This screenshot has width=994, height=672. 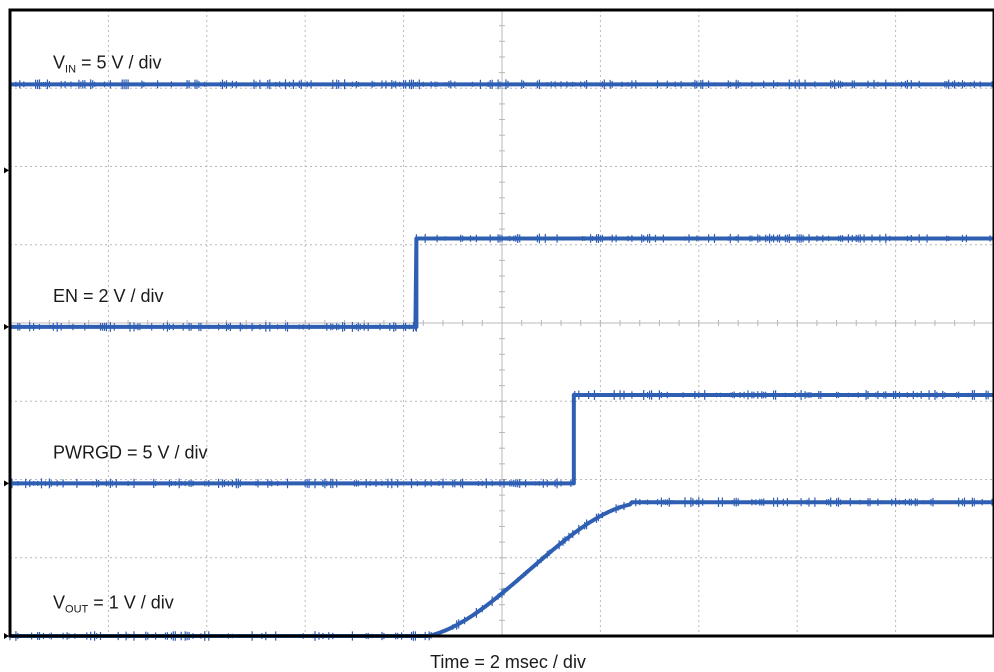 What do you see at coordinates (6, 403) in the screenshot?
I see `channel-markers` at bounding box center [6, 403].